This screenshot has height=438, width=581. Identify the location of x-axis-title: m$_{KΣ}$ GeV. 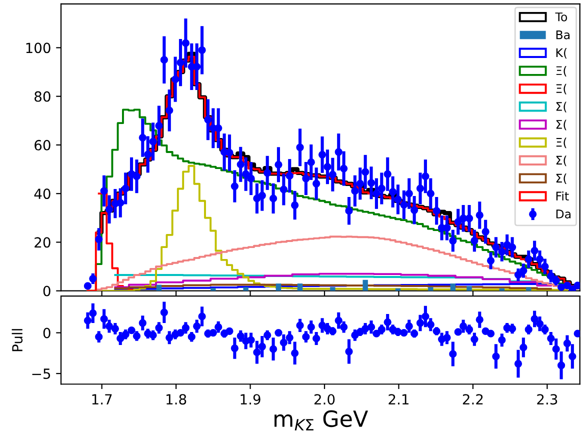
(321, 420).